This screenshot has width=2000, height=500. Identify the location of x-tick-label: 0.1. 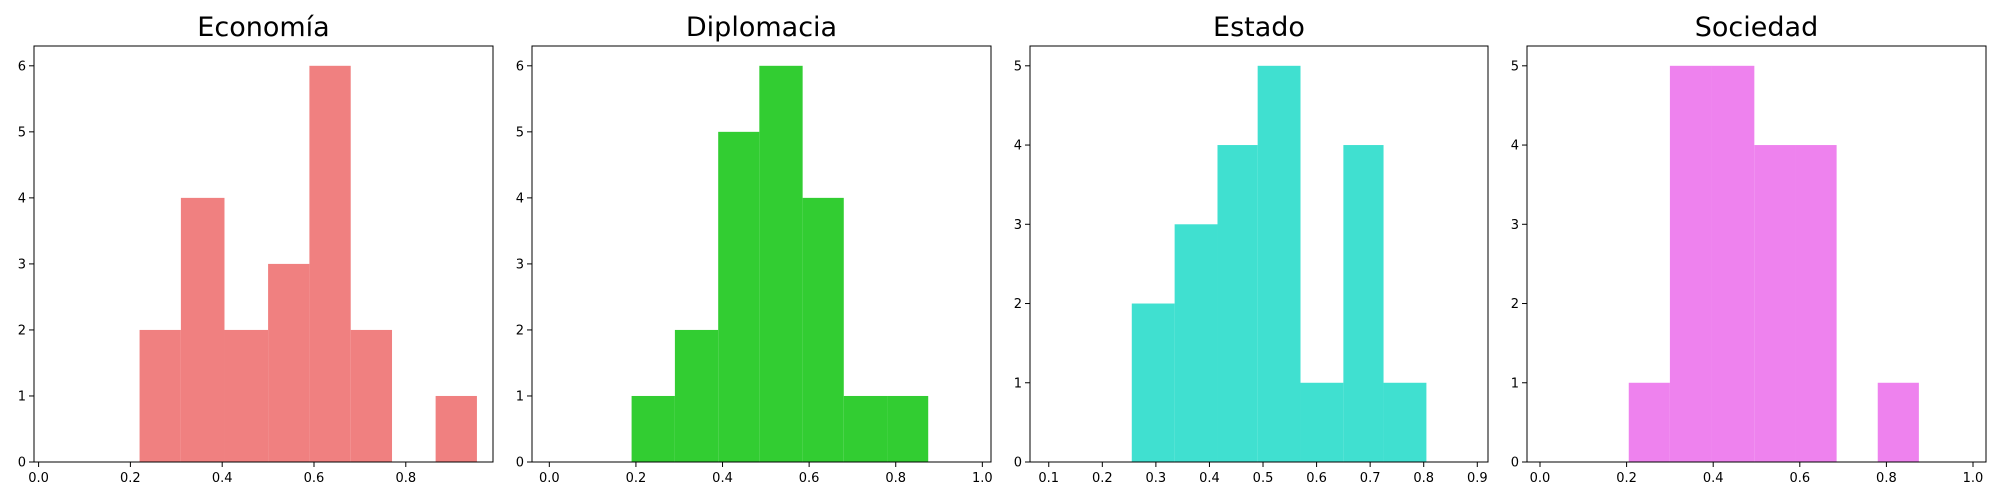
(1048, 478).